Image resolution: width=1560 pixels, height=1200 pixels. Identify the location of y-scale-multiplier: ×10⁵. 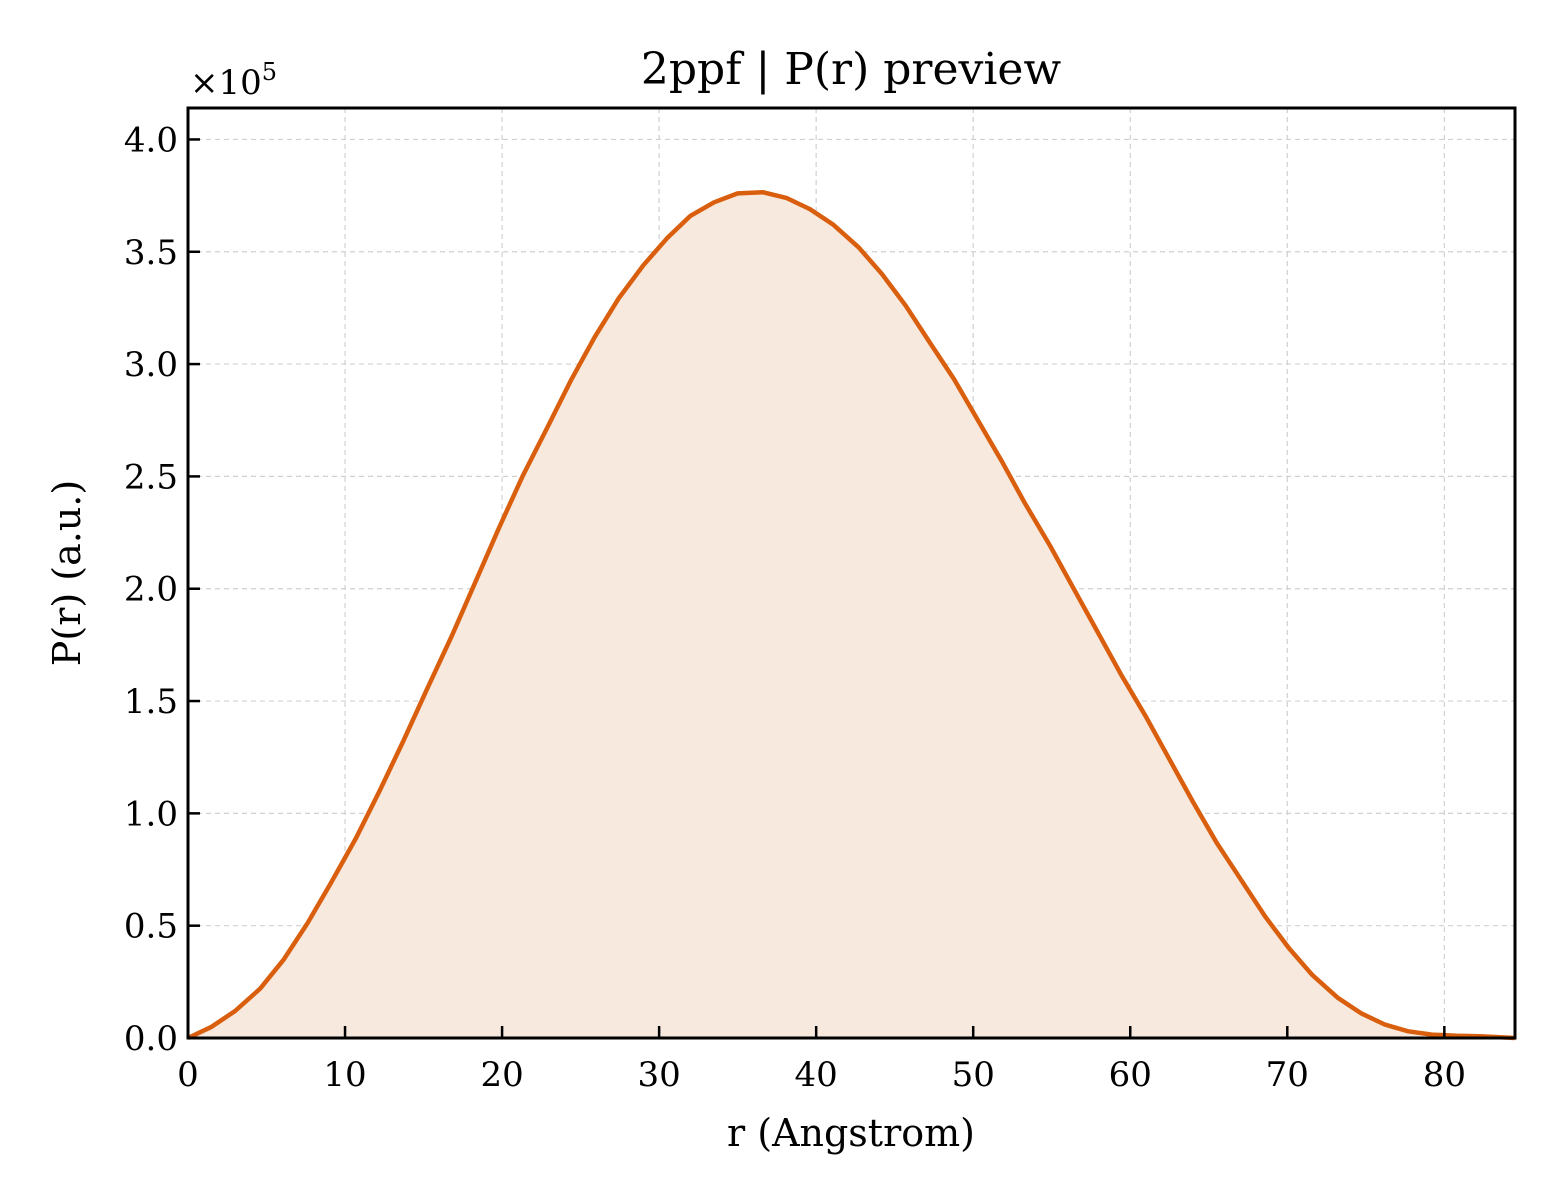
(233, 80).